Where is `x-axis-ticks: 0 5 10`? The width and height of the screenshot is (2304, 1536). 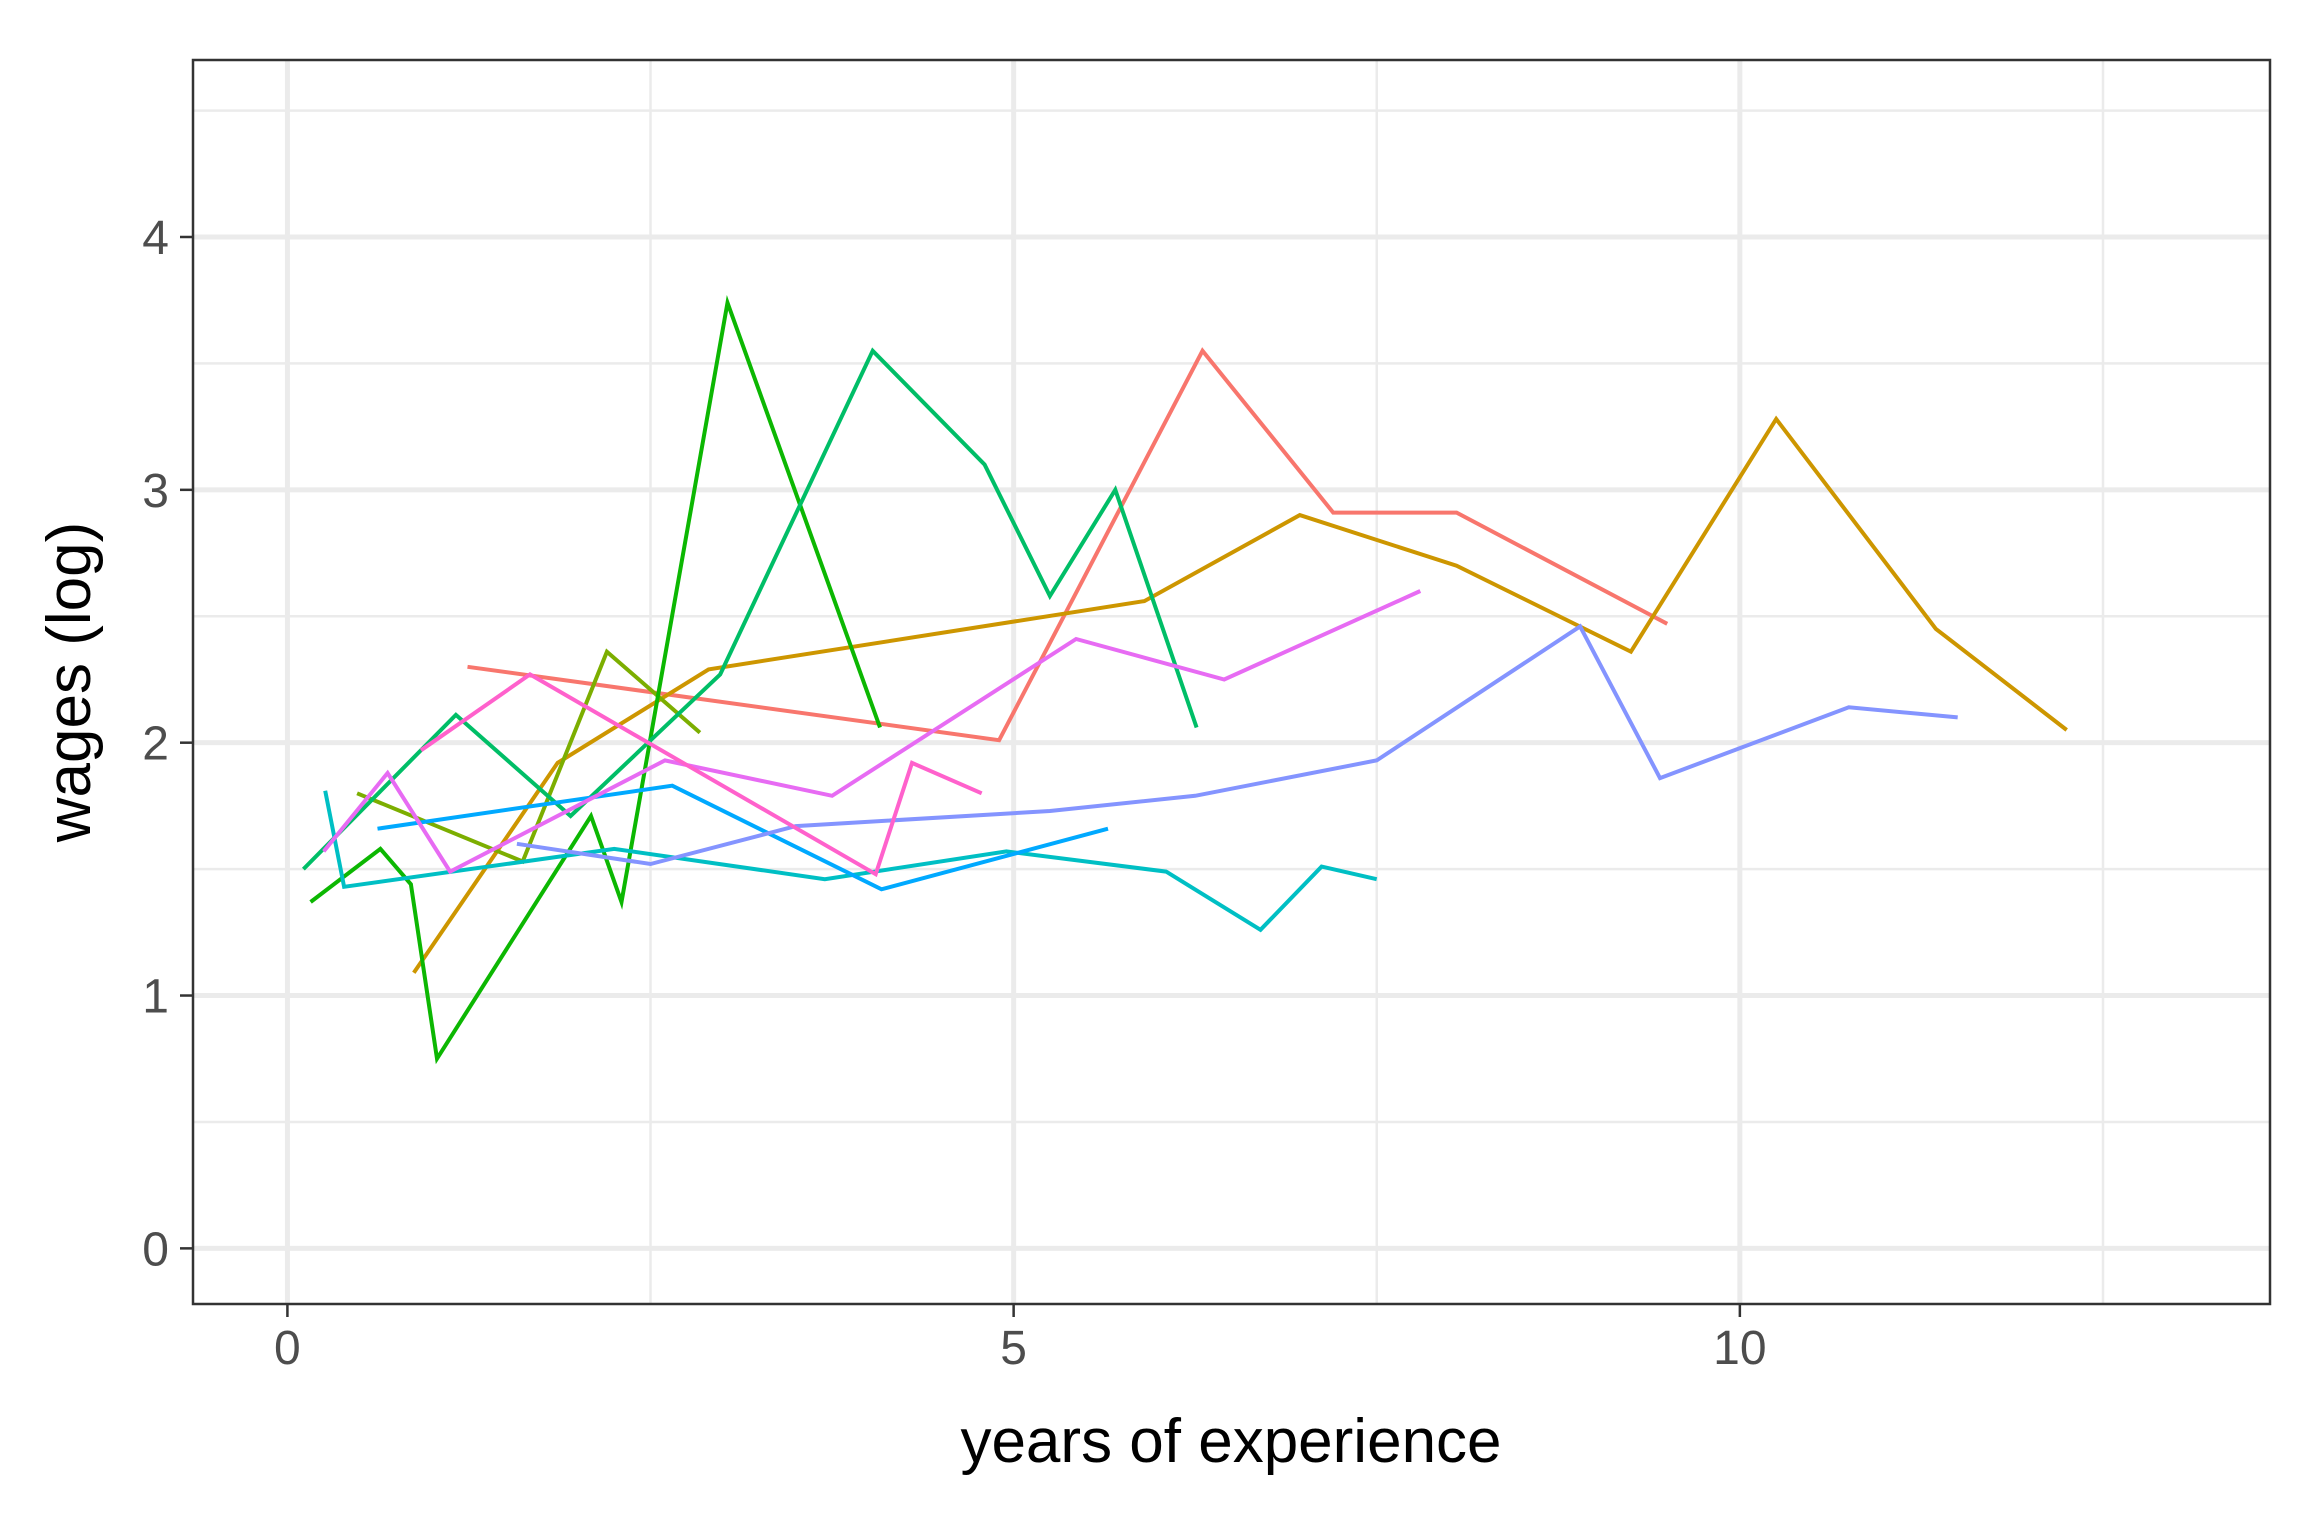 x-axis-ticks: 0 5 10 is located at coordinates (1020, 1339).